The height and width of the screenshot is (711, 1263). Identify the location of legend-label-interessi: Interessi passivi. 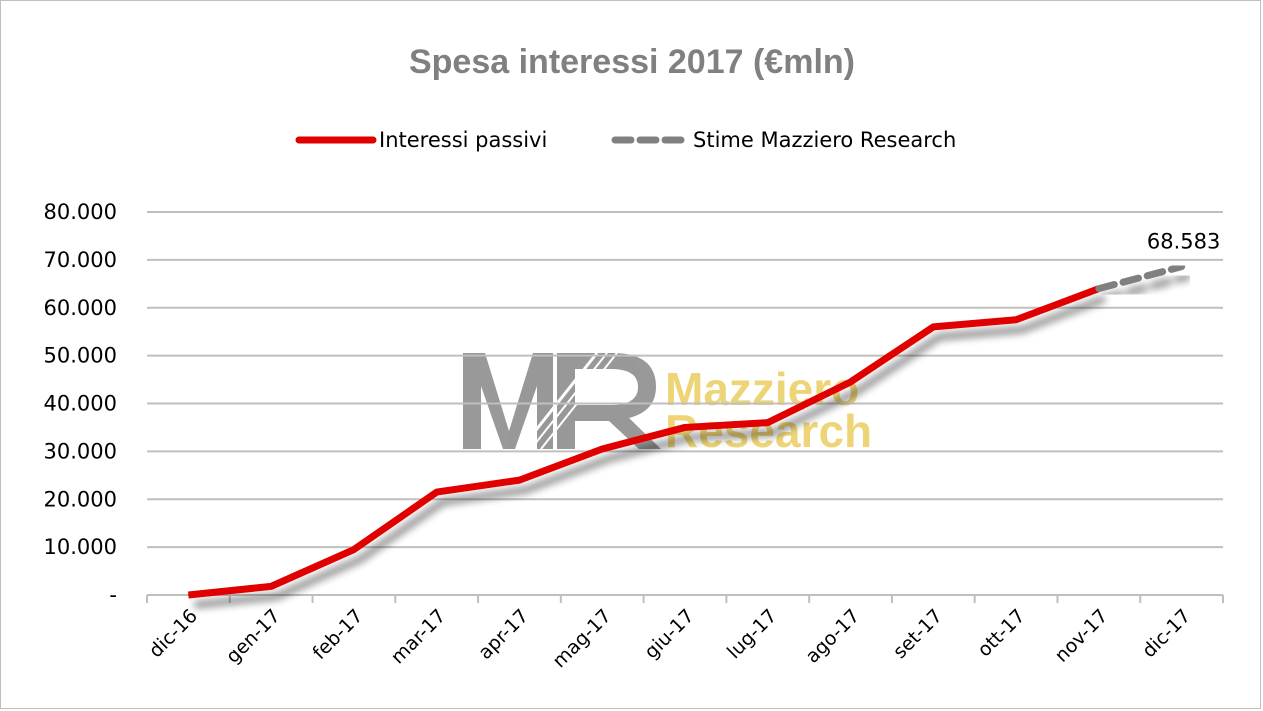
(463, 140).